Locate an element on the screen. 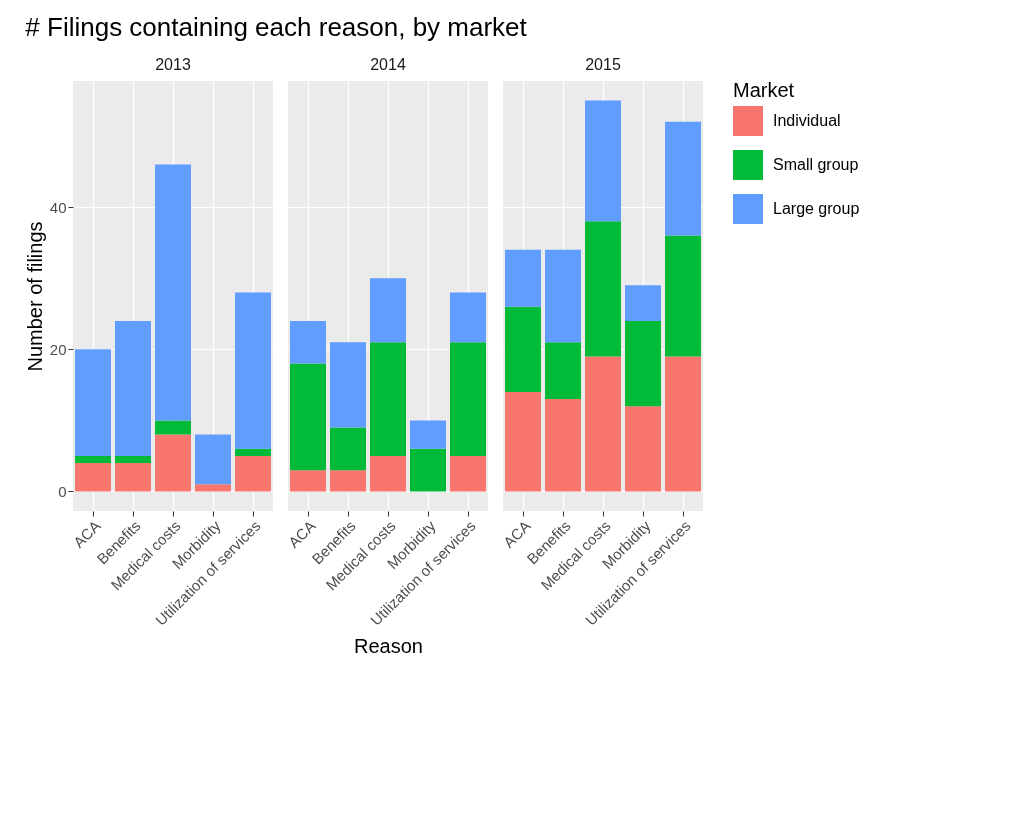 This screenshot has width=1015, height=815. chart-subtitle: 2014 is located at coordinates (388, 64).